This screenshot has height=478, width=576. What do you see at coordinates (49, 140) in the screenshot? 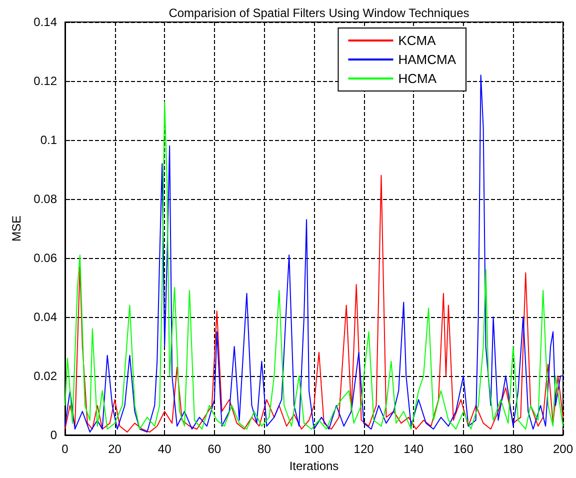
I see `y-tick-label: 0.1` at bounding box center [49, 140].